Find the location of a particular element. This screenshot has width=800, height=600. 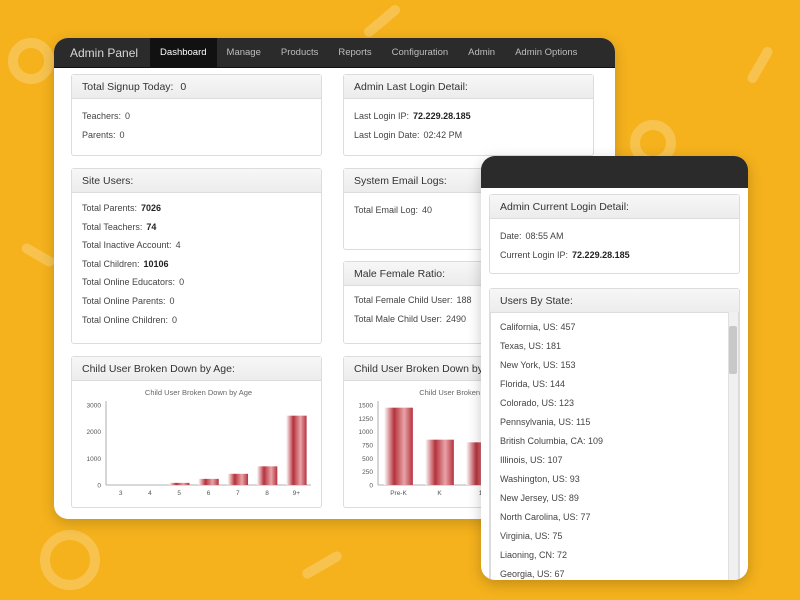

state-list-item: Texas, US: 181 is located at coordinates (531, 346).